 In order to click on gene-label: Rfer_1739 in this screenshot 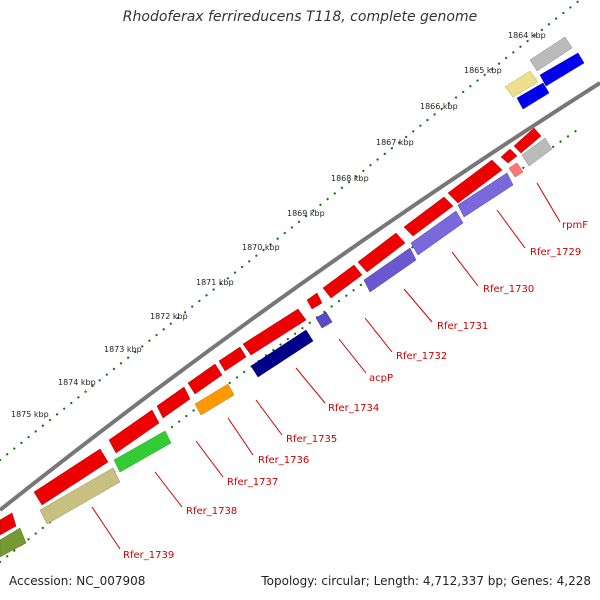, I will do `click(148, 555)`.